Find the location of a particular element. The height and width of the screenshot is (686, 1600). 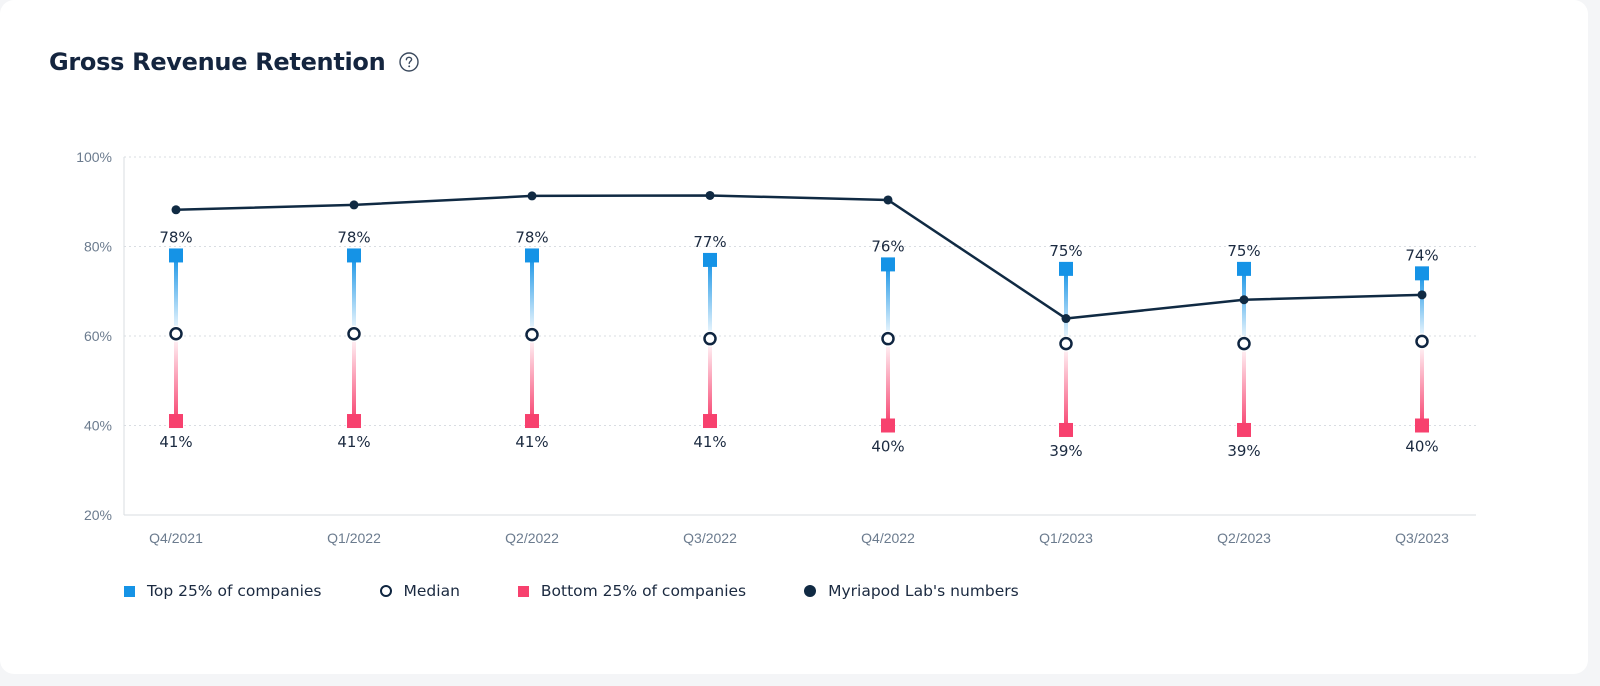

x-tick-label: Q4/2021 is located at coordinates (176, 538).